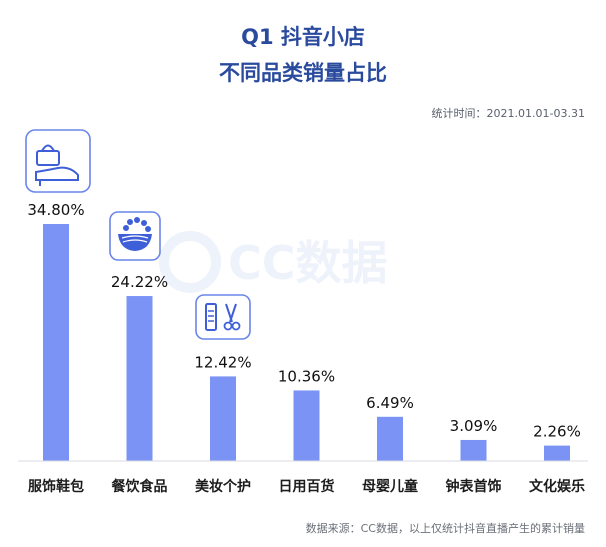  Describe the element at coordinates (139, 282) in the screenshot. I see `value-label-2: 24.22%` at that location.